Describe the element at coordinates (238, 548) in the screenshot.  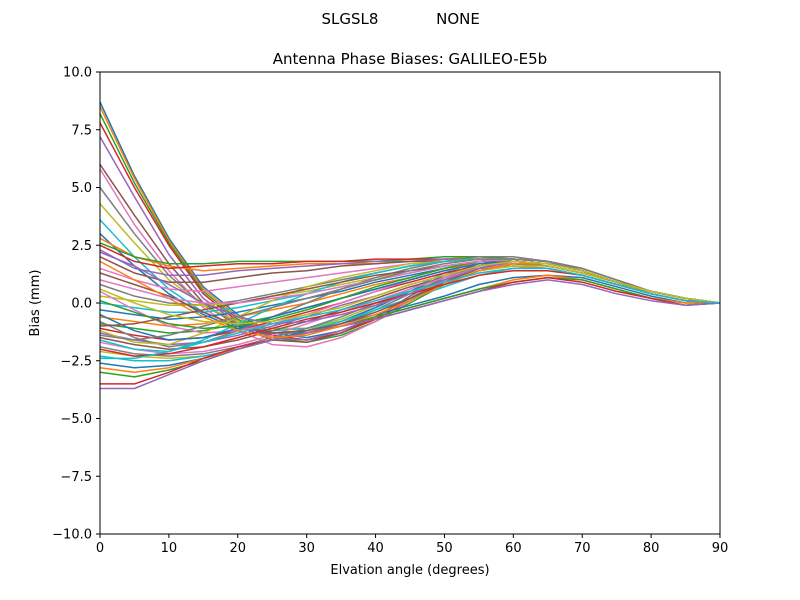
I see `x-tick-label: 20` at that location.